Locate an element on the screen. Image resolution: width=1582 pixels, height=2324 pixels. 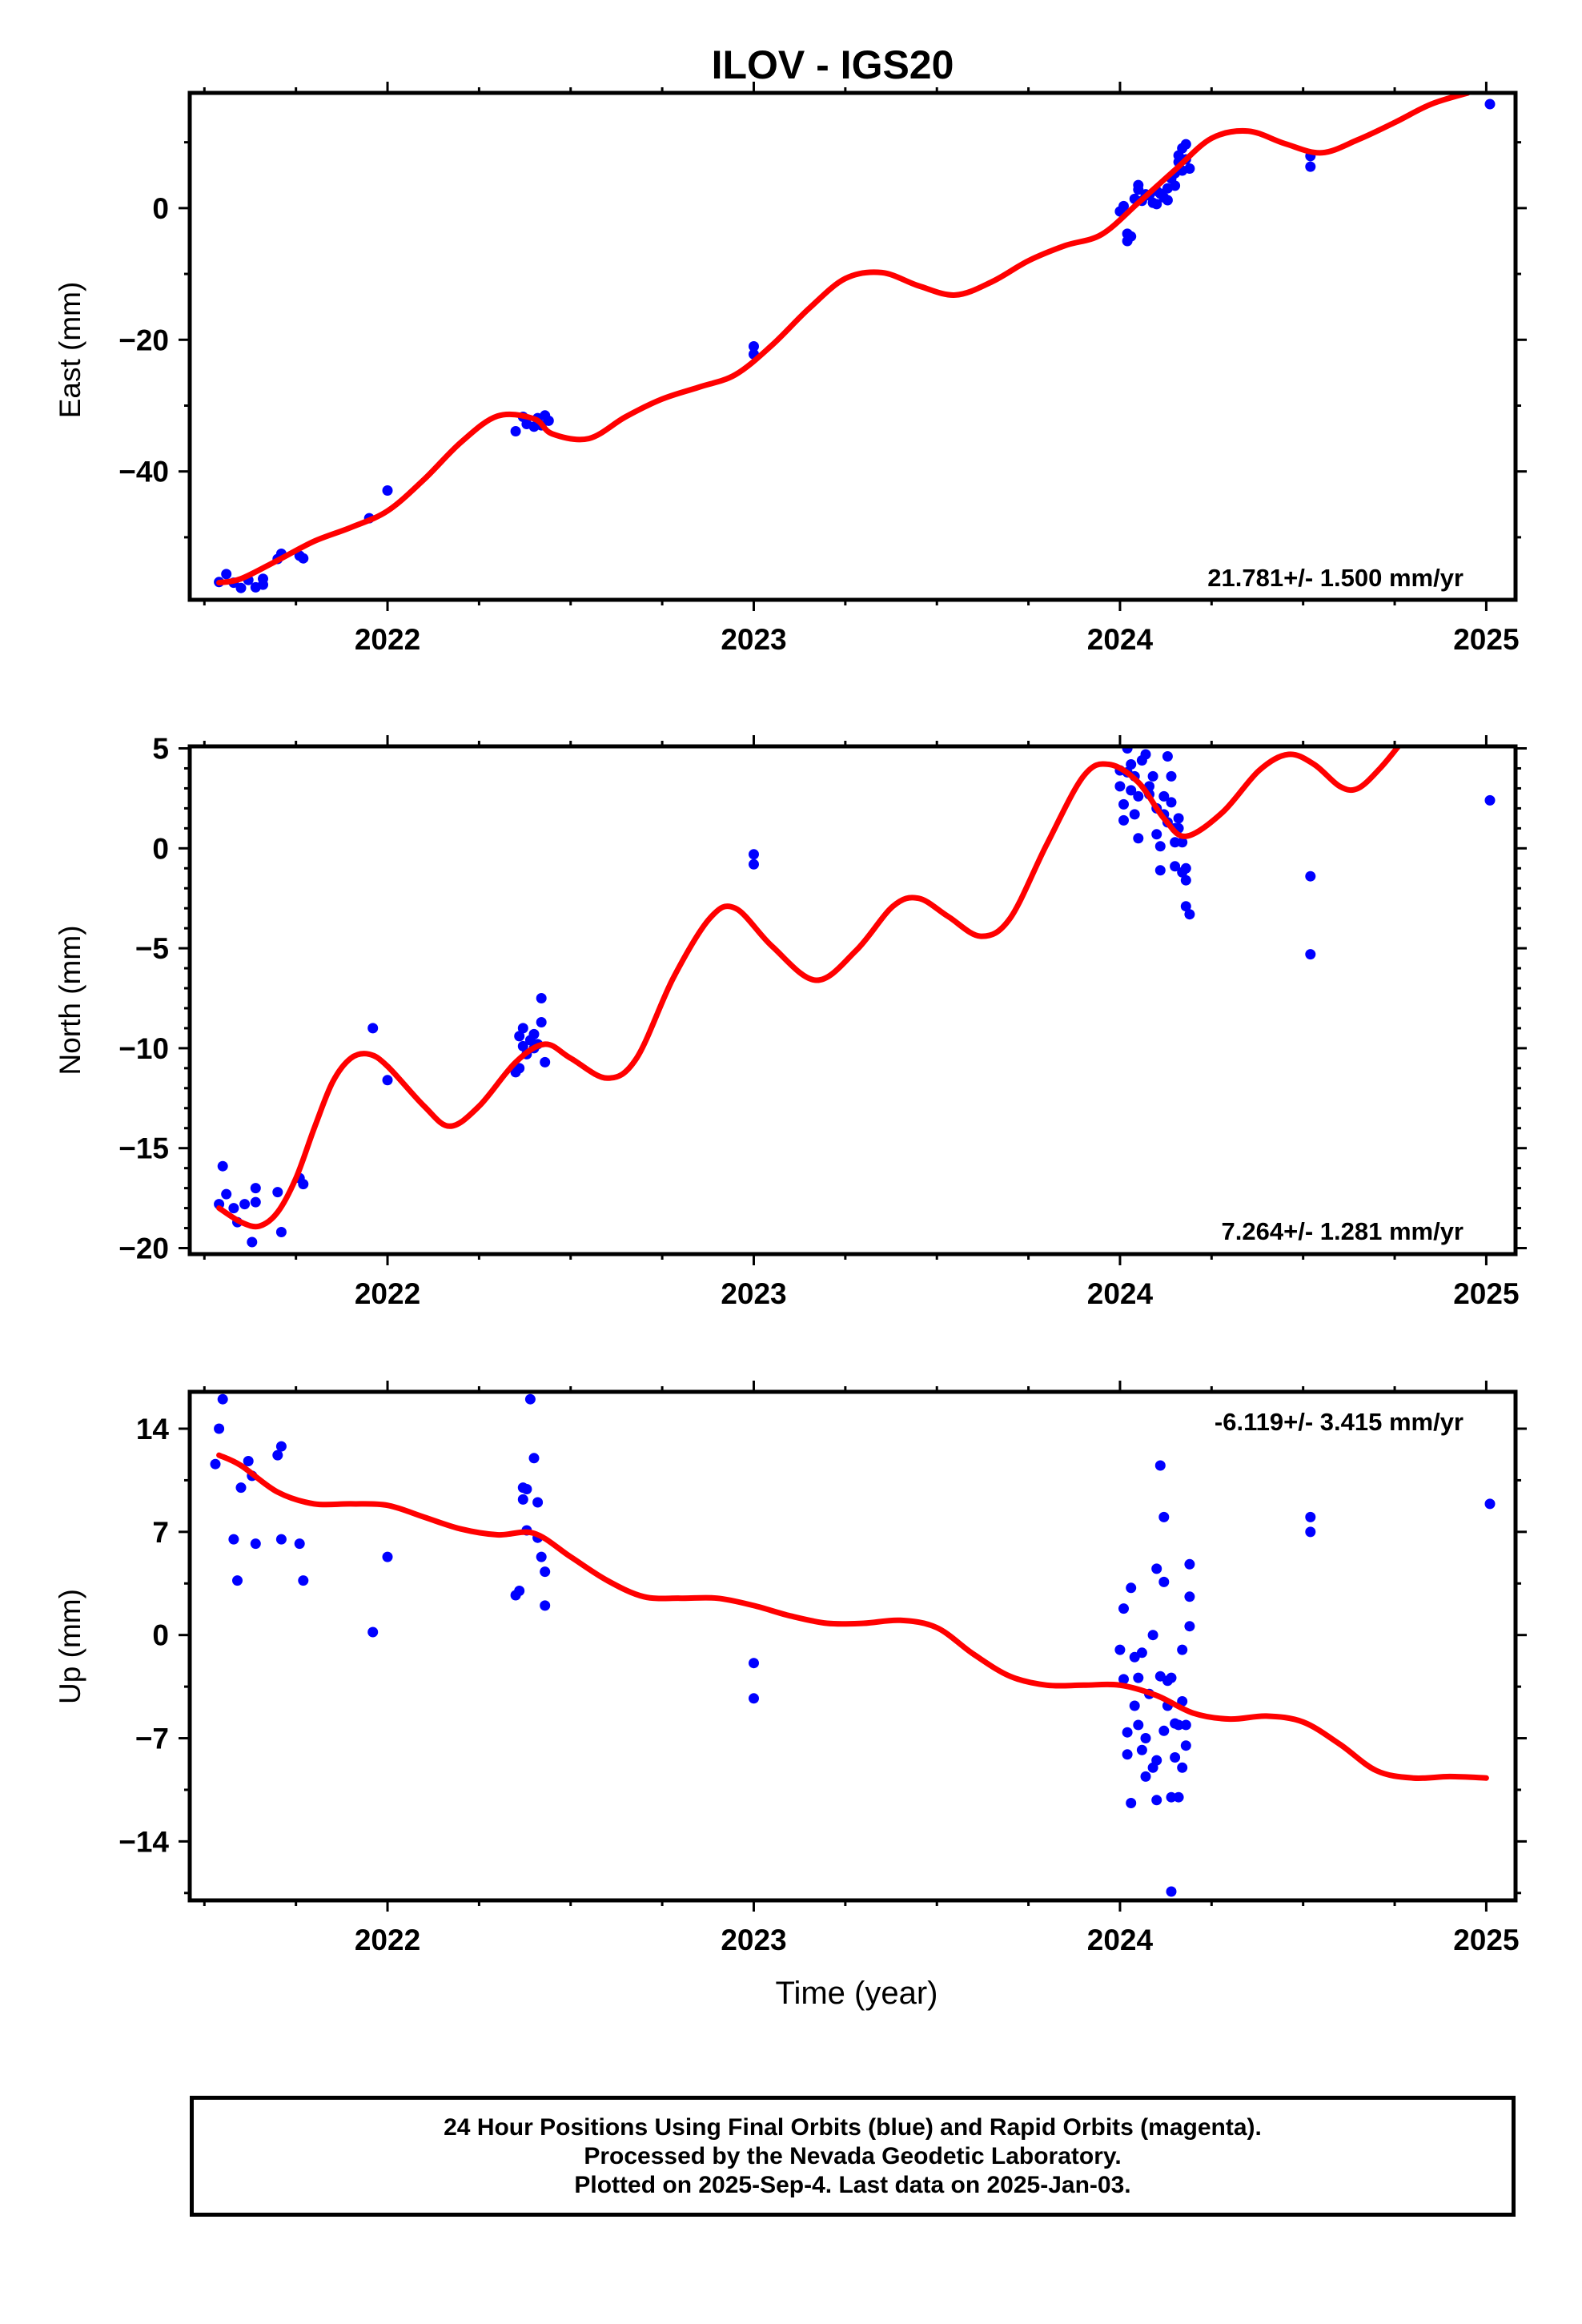
north-ylabel: North (mm) is located at coordinates (70, 1000).